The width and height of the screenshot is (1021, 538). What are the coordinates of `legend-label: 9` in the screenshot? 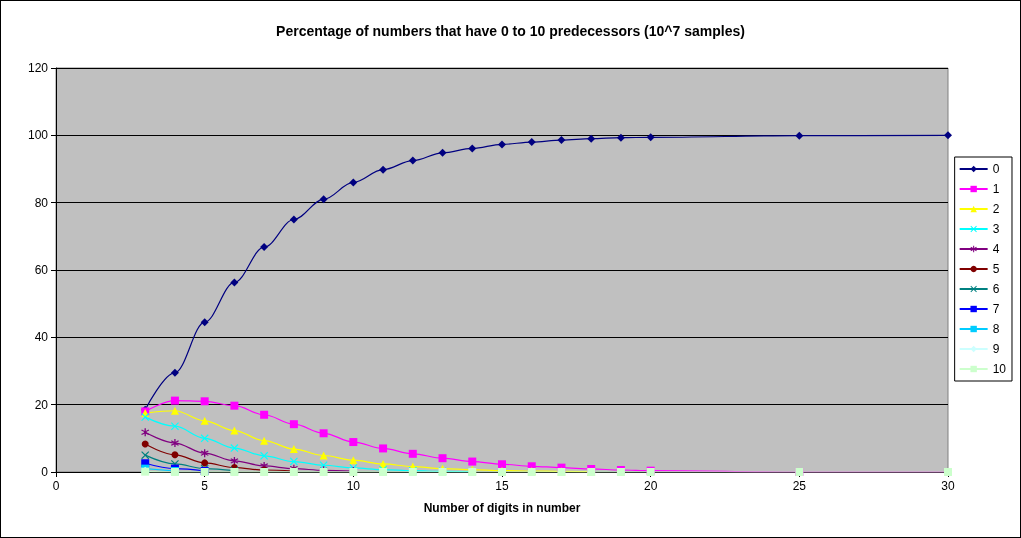 It's located at (996, 349).